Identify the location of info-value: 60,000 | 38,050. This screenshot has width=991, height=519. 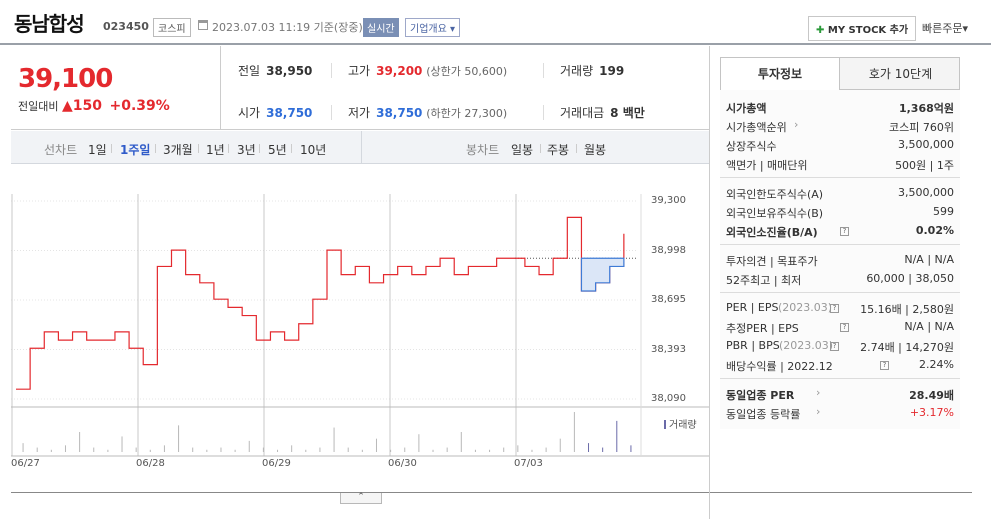
(910, 278).